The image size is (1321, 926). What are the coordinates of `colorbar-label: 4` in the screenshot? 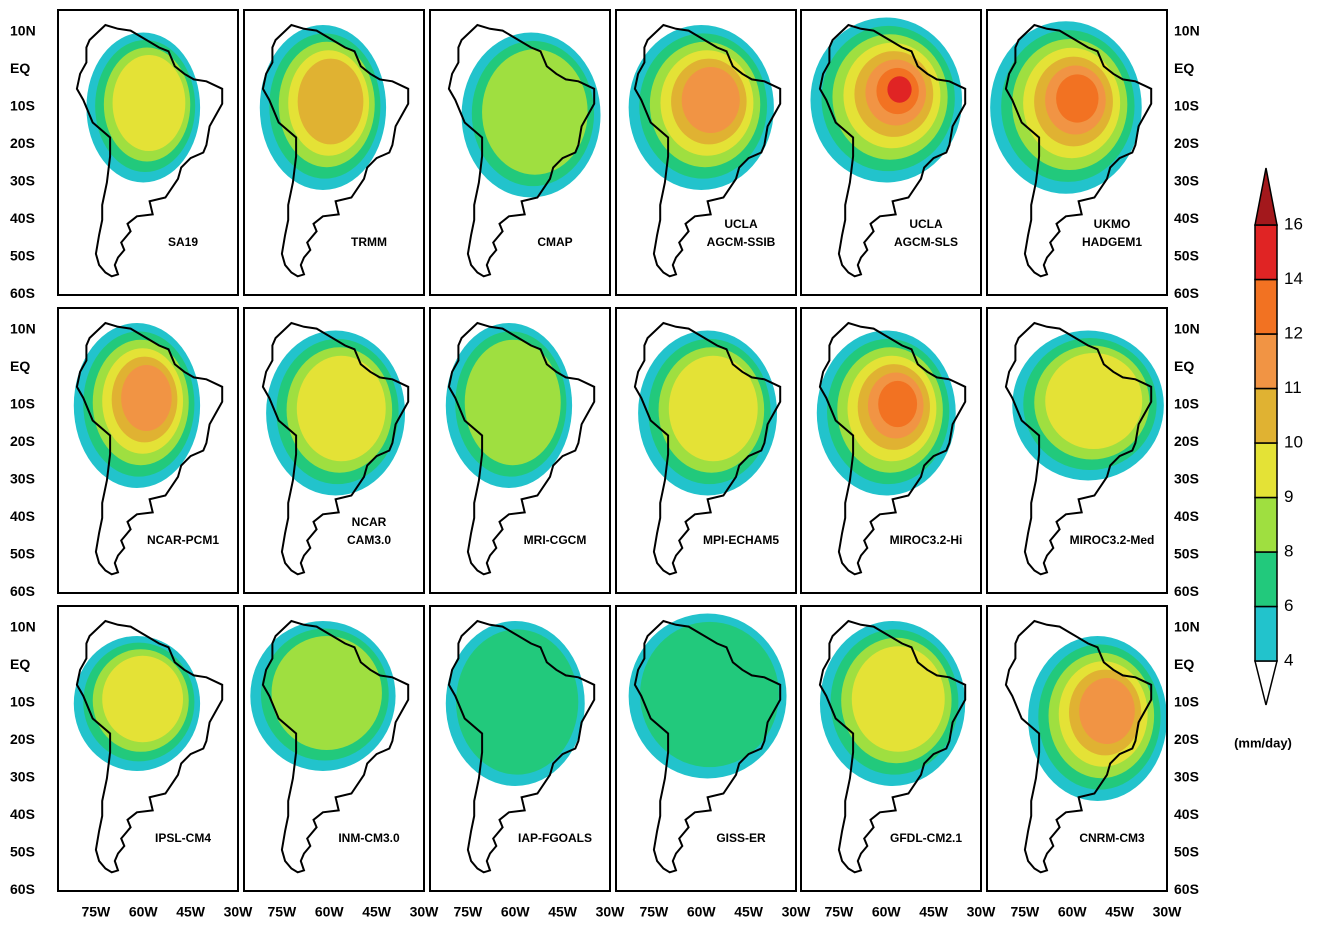 It's located at (1288, 659).